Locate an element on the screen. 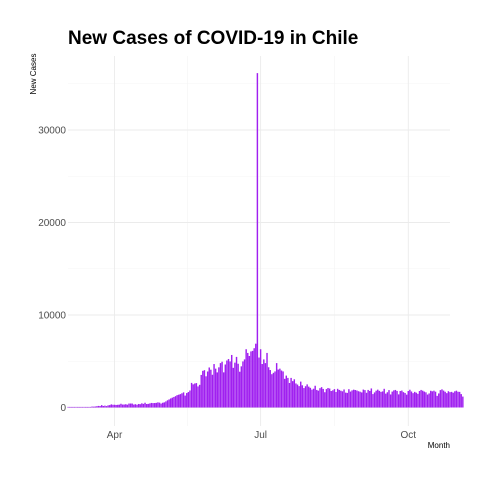 The width and height of the screenshot is (480, 480). y-tick-label: 0 is located at coordinates (63, 408).